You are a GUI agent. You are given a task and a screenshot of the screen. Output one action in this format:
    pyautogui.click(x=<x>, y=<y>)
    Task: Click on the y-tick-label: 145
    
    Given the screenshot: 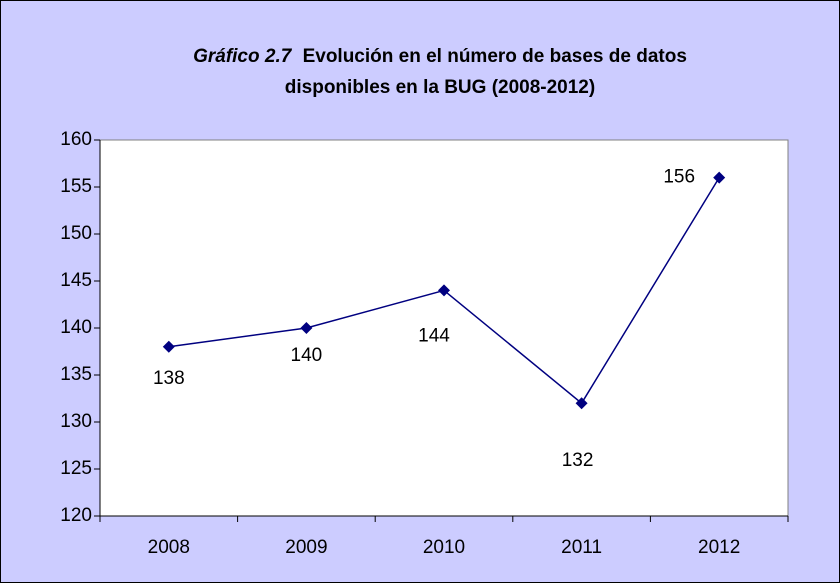 What is the action you would take?
    pyautogui.click(x=76, y=280)
    